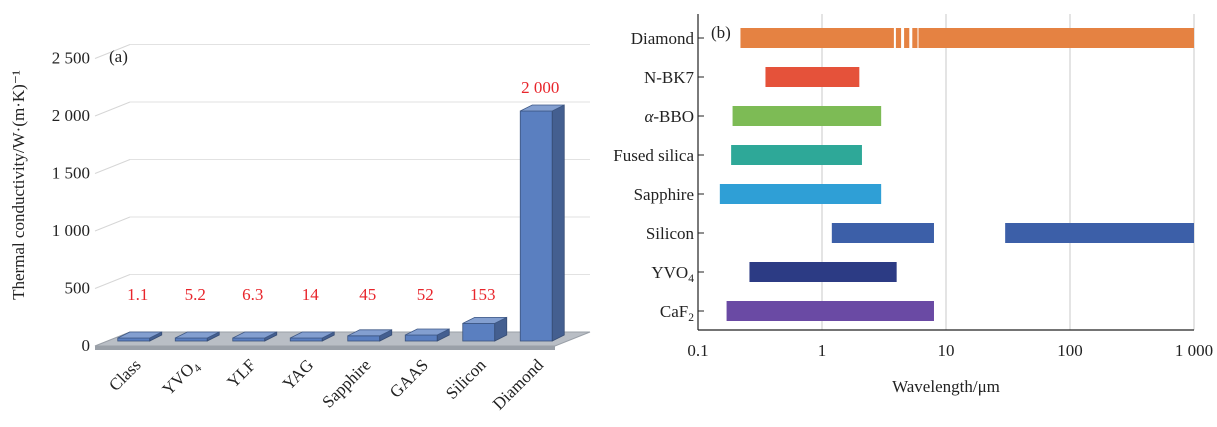 The width and height of the screenshot is (1217, 427). I want to click on floor-front-edge, so click(325, 348).